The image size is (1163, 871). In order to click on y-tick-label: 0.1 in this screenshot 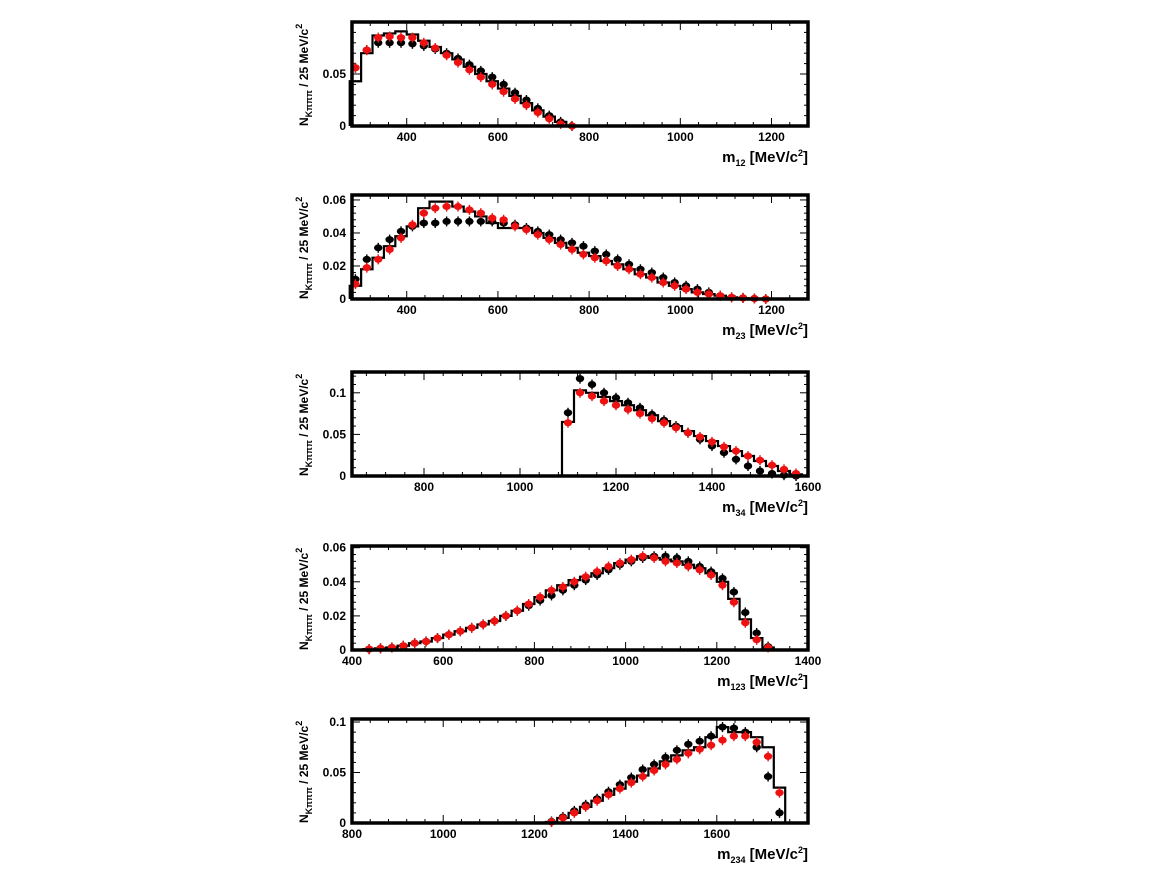, I will do `click(337, 722)`.